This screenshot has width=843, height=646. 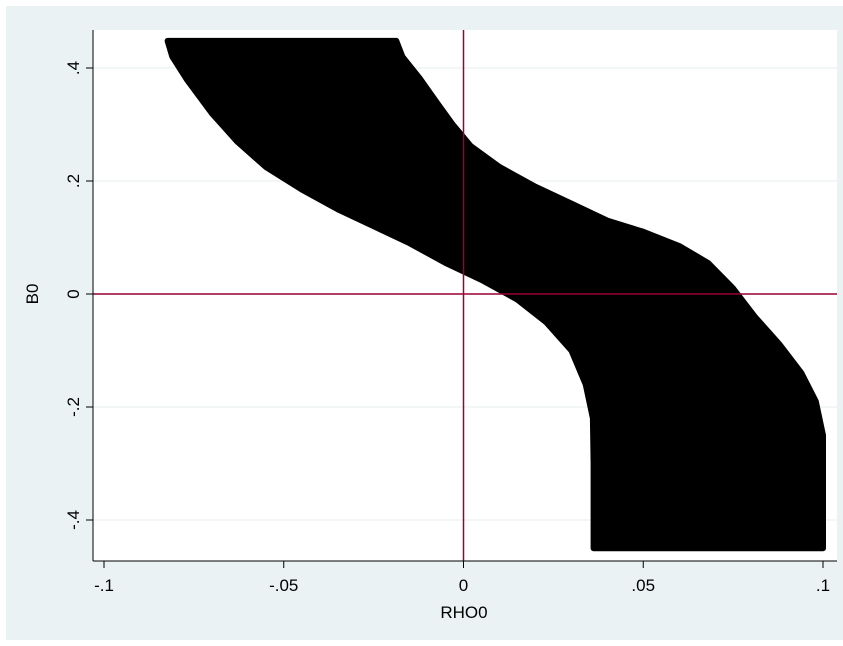 What do you see at coordinates (463, 612) in the screenshot?
I see `x-axis-title: RHO0` at bounding box center [463, 612].